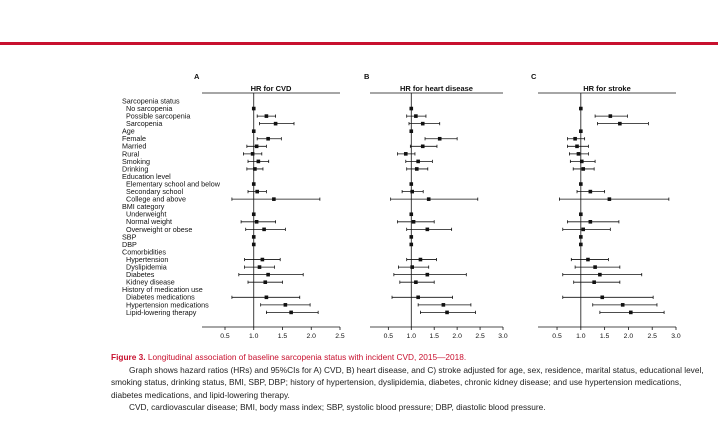 The width and height of the screenshot is (718, 430). Describe the element at coordinates (257, 191) in the screenshot. I see `panel-a-point-secondary-school-marker` at that location.